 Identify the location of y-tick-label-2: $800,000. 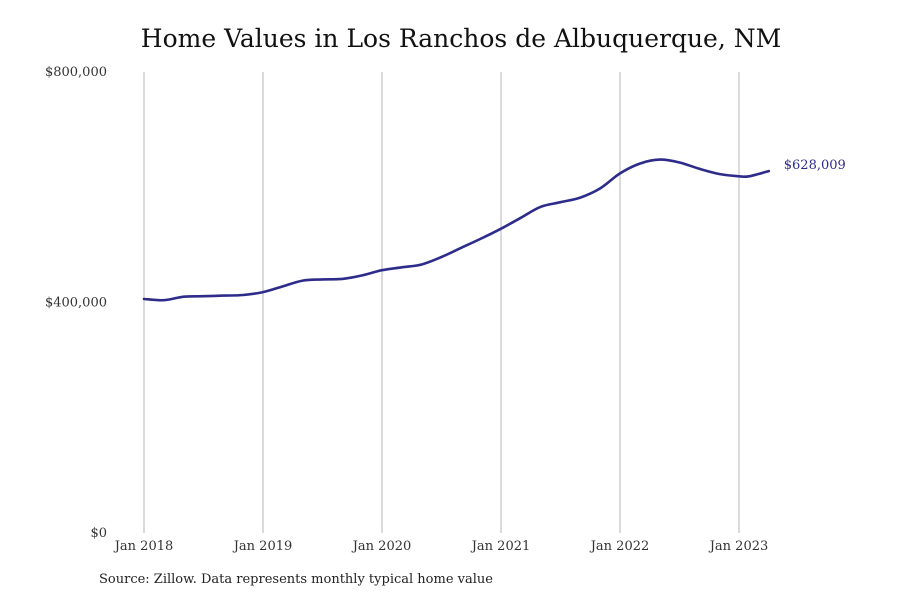
(76, 72).